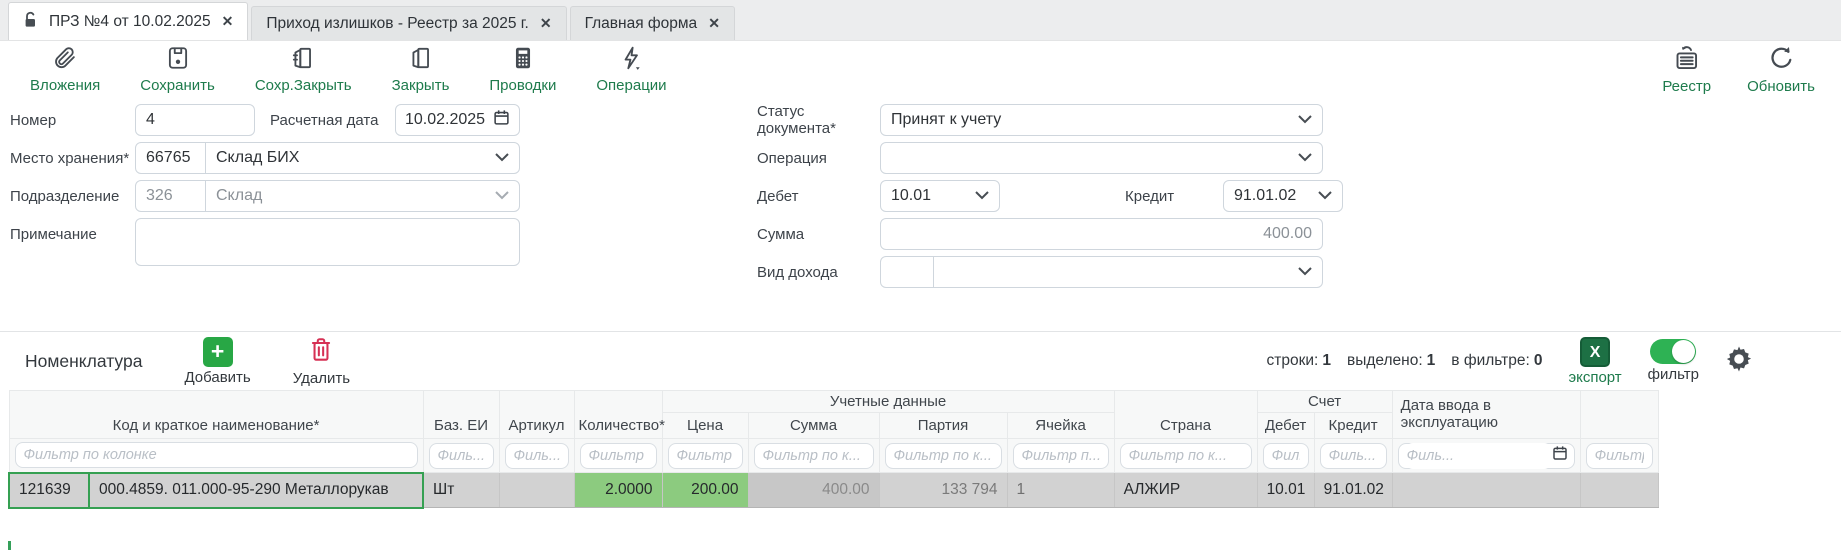 The image size is (1841, 552). What do you see at coordinates (421, 60) in the screenshot?
I see `door-icon` at bounding box center [421, 60].